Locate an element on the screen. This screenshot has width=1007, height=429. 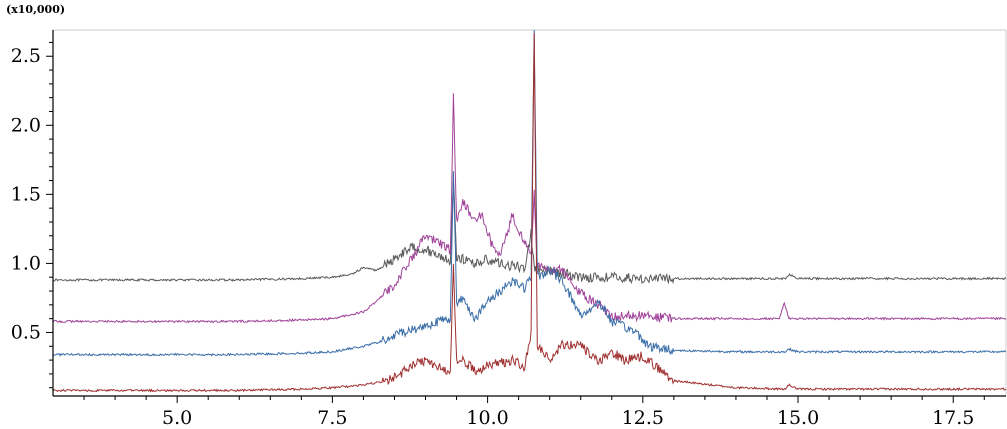
y-tick-label: 2.5 is located at coordinates (26, 56).